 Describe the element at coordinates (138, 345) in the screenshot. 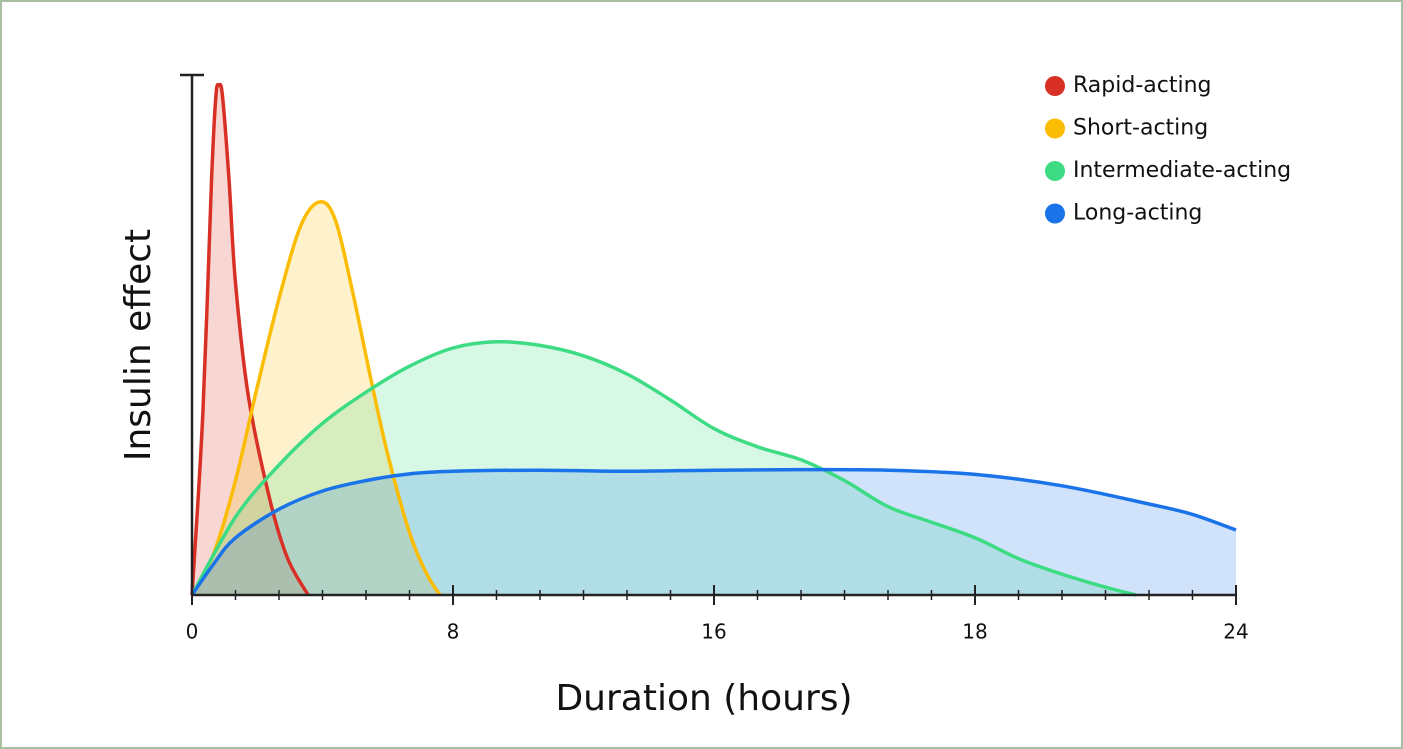

I see `y-axis-label: Insulin effect` at that location.